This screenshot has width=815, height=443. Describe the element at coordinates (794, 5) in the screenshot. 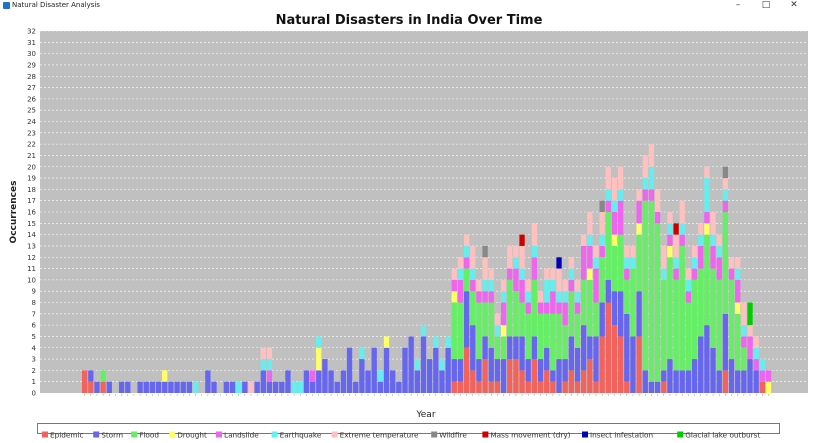

I see `close-button: ✕` at that location.